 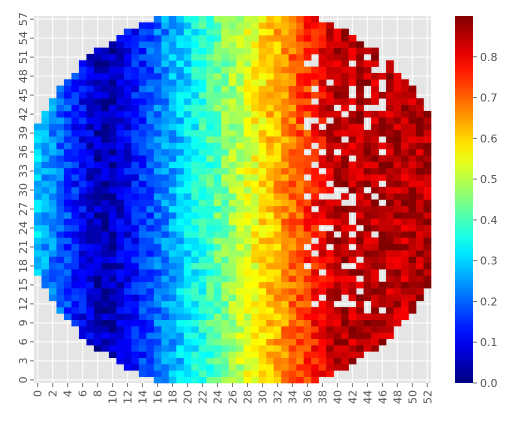 What do you see at coordinates (397, 397) in the screenshot?
I see `x-tick-label: 48` at bounding box center [397, 397].